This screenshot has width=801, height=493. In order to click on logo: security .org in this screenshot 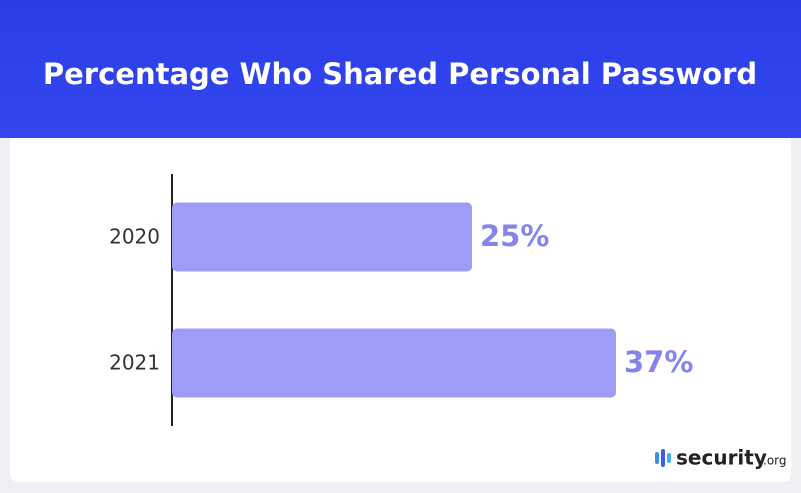, I will do `click(721, 458)`.